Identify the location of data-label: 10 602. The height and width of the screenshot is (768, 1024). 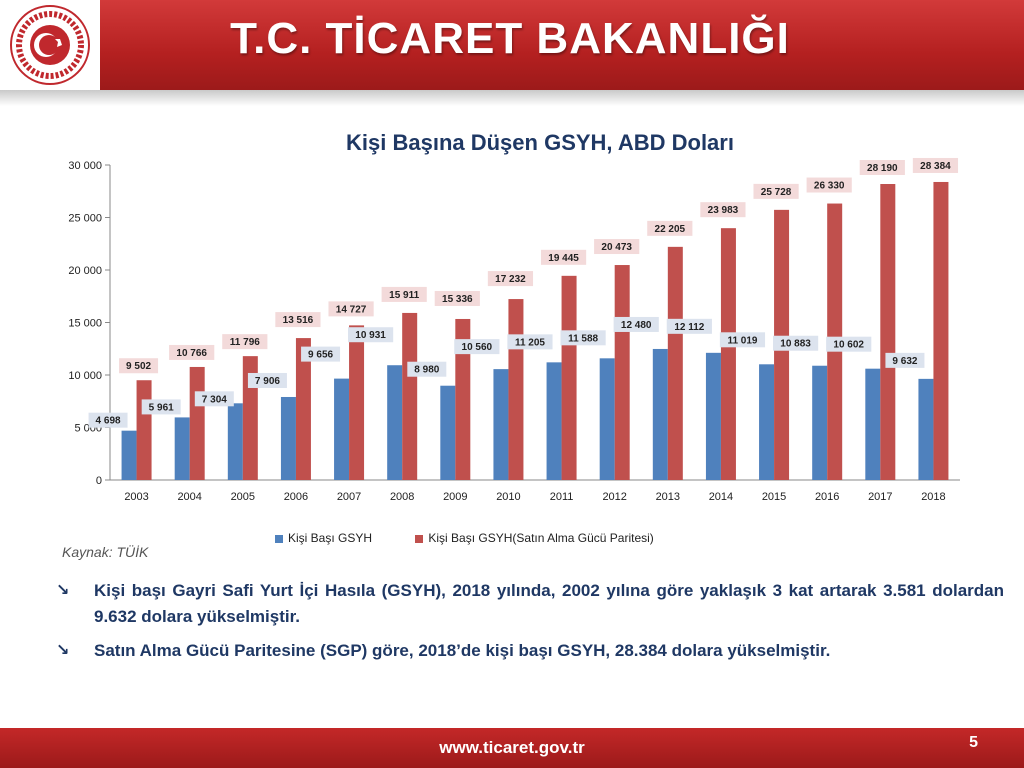
(848, 345).